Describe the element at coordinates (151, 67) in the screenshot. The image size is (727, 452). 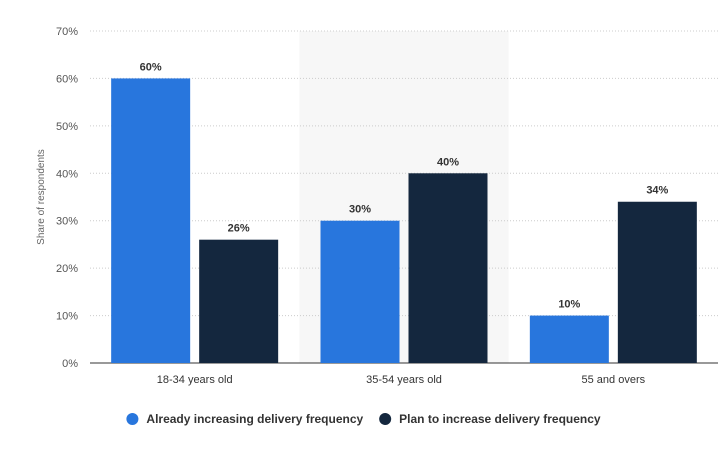
I see `data-label: 60%` at that location.